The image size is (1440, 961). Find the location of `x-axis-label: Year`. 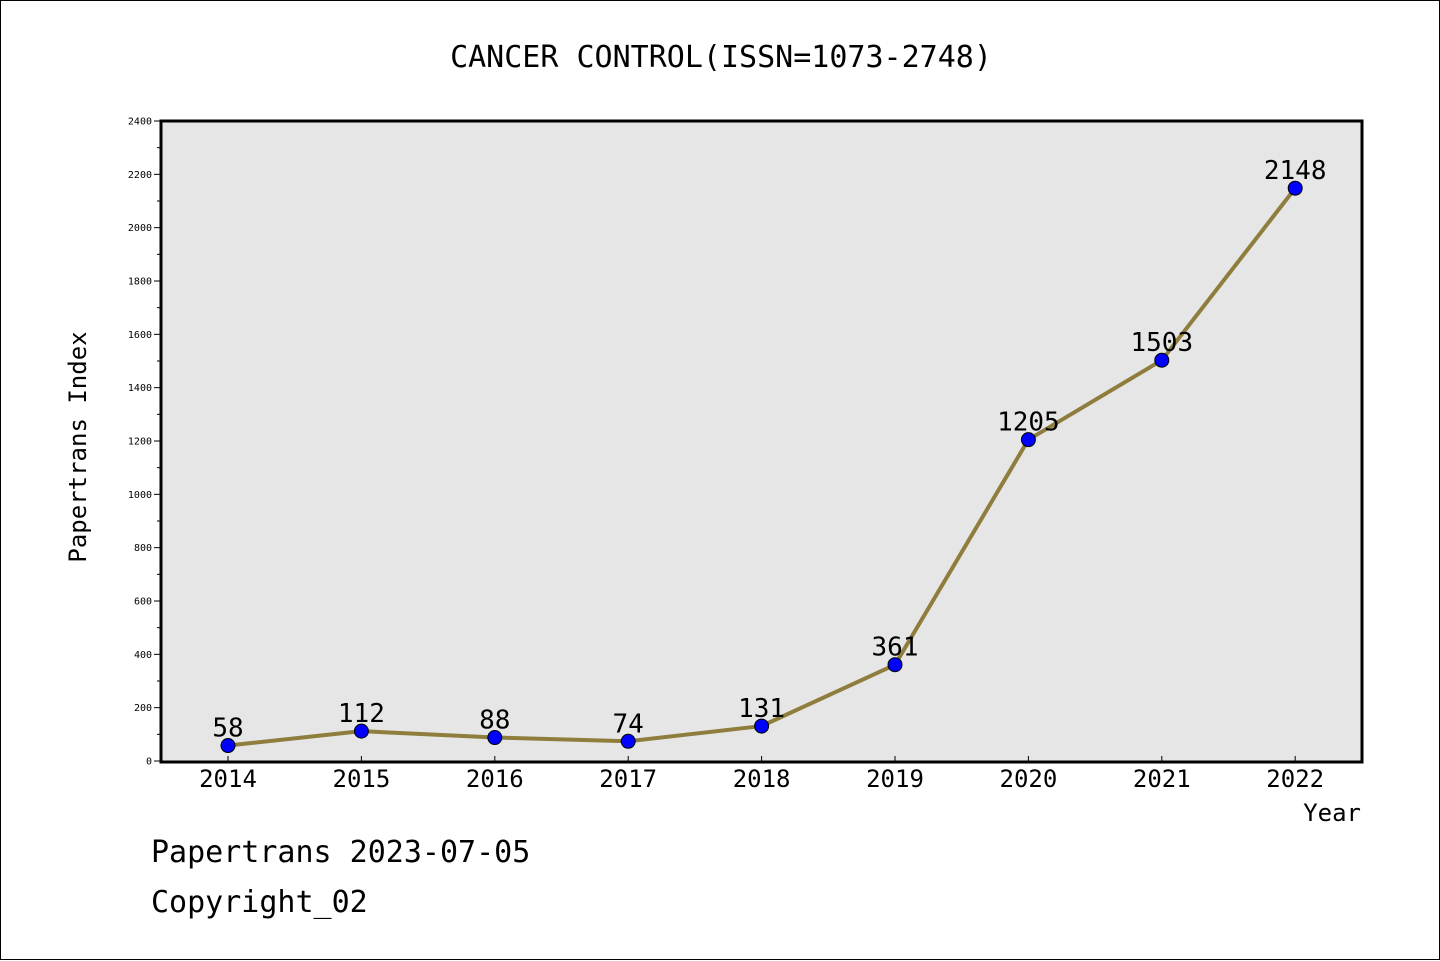

x-axis-label: Year is located at coordinates (1332, 813).